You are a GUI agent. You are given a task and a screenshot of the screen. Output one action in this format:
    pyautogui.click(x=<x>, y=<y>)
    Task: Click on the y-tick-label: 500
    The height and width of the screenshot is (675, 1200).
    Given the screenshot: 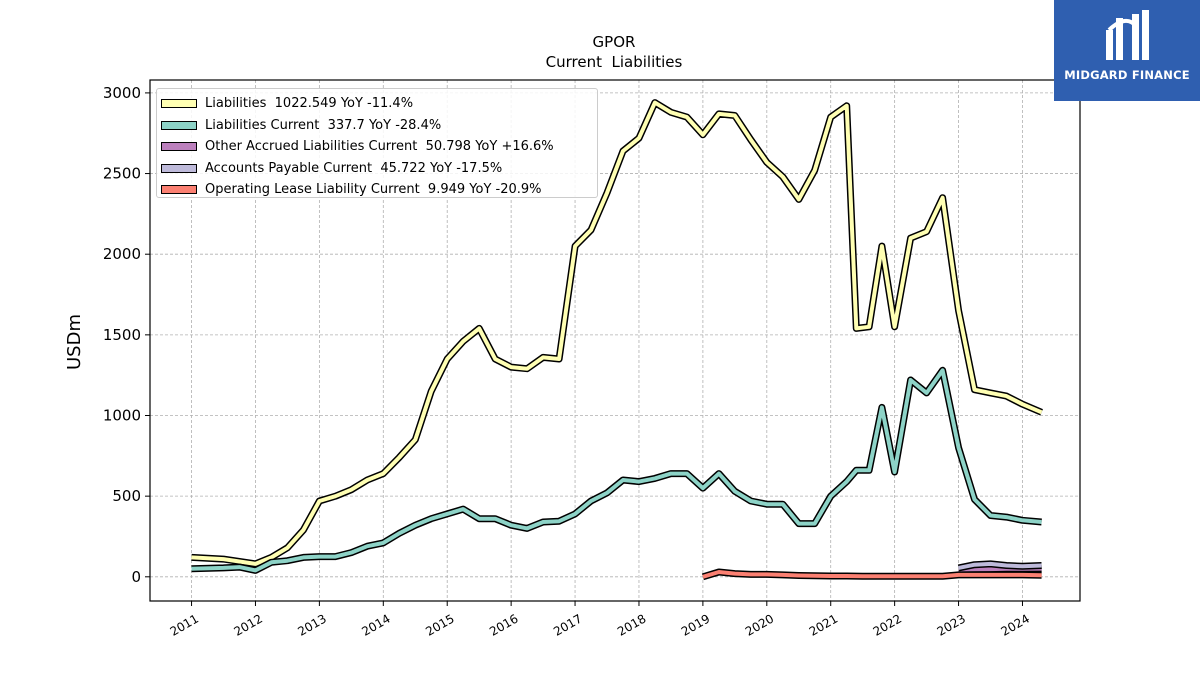 What is the action you would take?
    pyautogui.click(x=126, y=496)
    